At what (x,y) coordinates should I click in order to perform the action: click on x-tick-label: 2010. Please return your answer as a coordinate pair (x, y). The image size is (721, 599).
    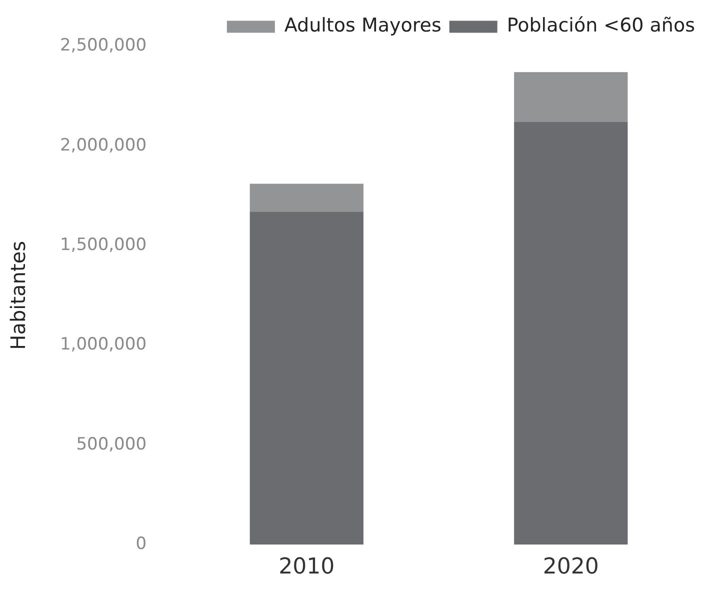
    Looking at the image, I should click on (306, 567).